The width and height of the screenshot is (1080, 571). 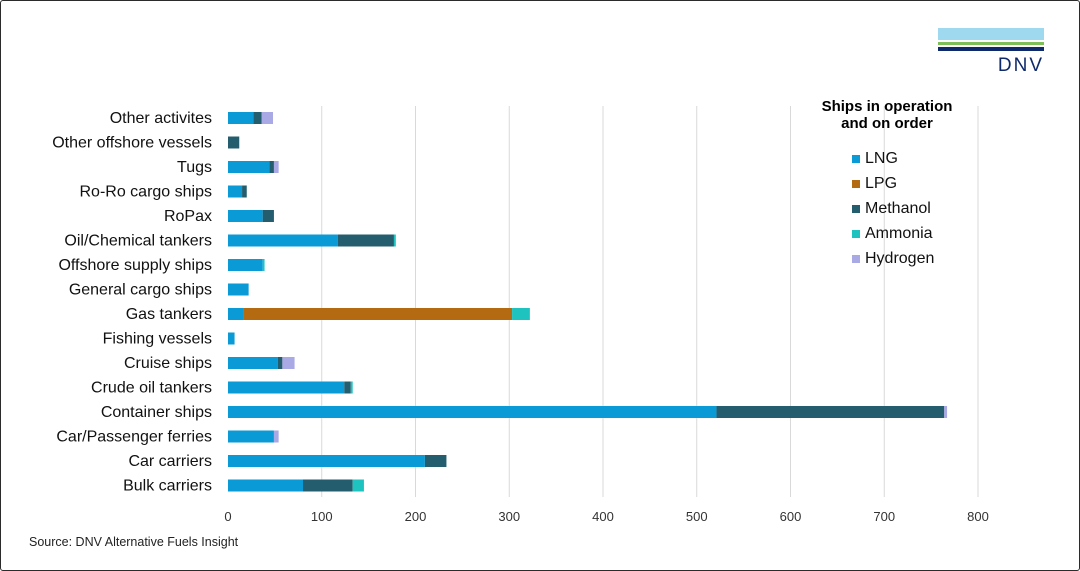 I want to click on bar-cruise-ships-hydrogen, so click(x=288, y=363).